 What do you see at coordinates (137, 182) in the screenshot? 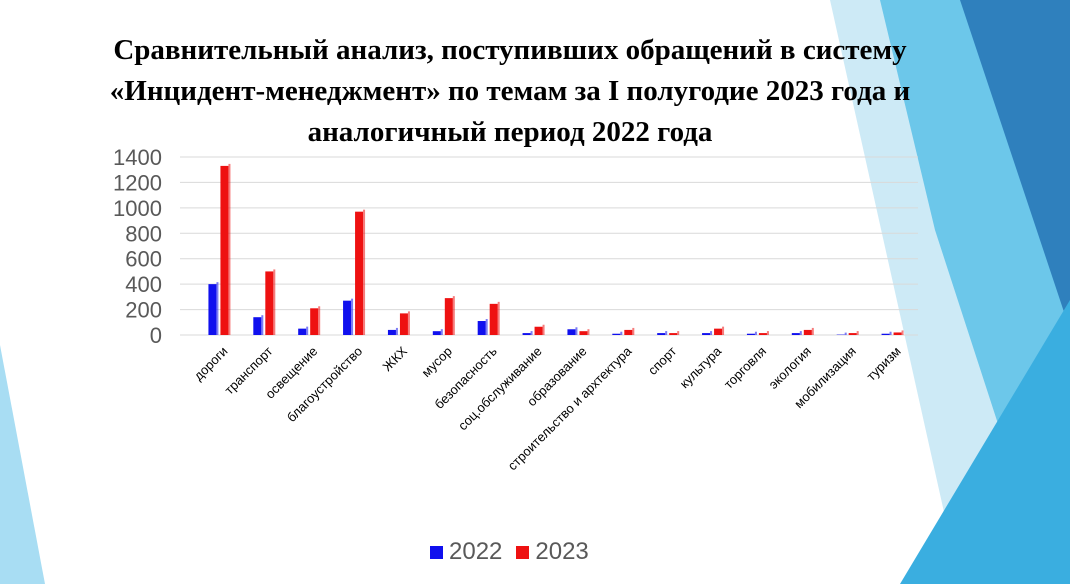
I see `y-tick-label: 1200` at bounding box center [137, 182].